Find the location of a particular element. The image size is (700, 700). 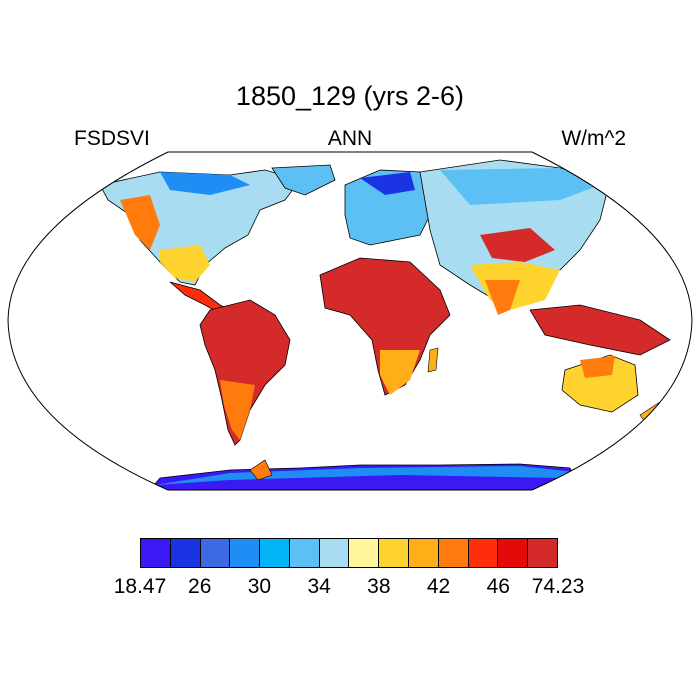

colorbar is located at coordinates (349, 553).